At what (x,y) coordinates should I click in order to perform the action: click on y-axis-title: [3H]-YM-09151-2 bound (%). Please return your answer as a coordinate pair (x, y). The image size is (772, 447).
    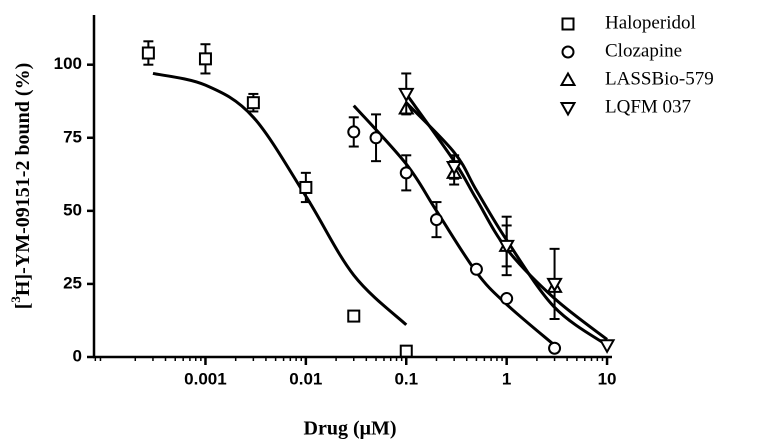
    Looking at the image, I should click on (21, 186).